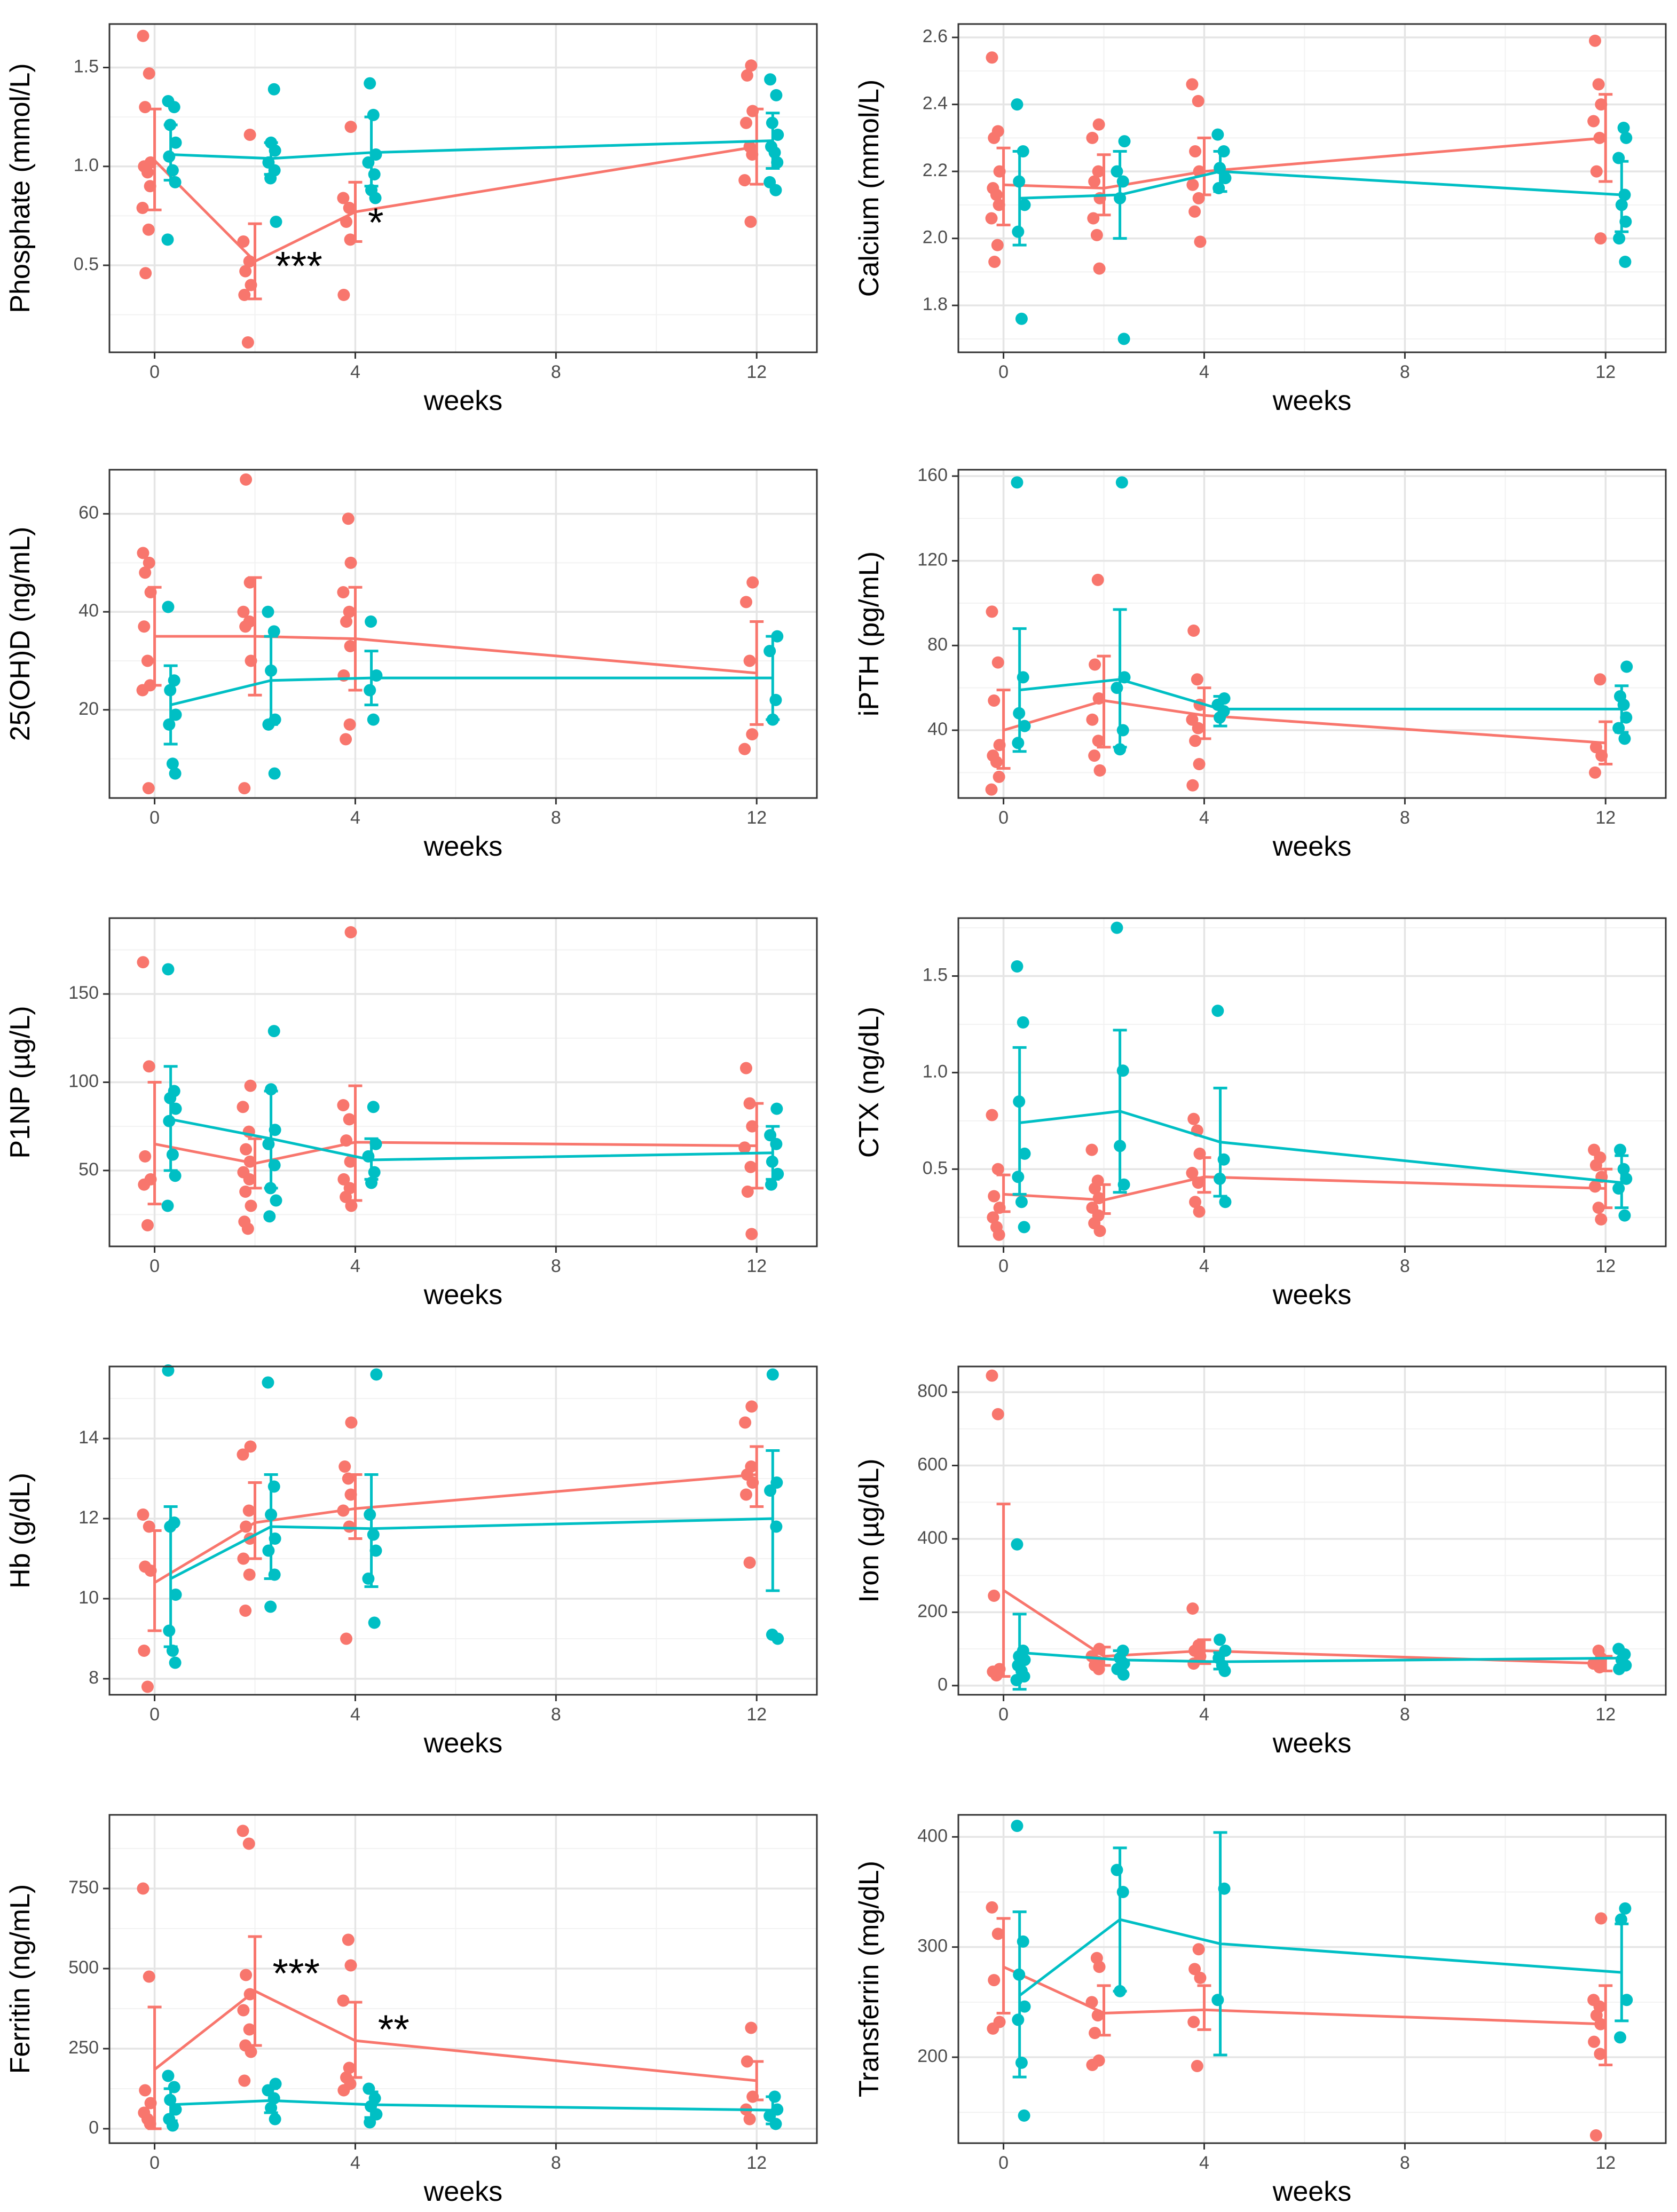 This screenshot has width=1677, height=2212. What do you see at coordinates (1260, 1562) in the screenshot?
I see `panel-iron: 0 4 8 12 0 200 400 600 800 weeks Iron (µg/dL)` at bounding box center [1260, 1562].